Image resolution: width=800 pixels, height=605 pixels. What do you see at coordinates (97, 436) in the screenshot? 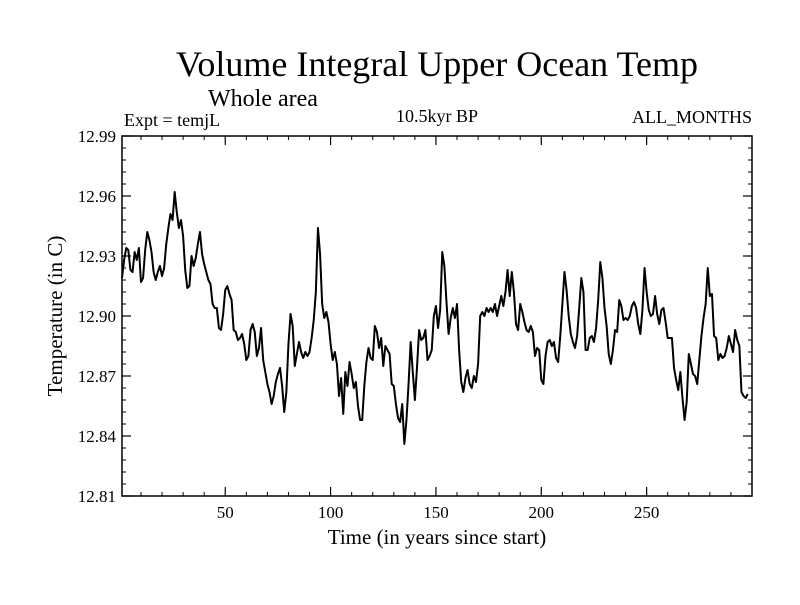
I see `y-tick-label: 12.84` at bounding box center [97, 436].